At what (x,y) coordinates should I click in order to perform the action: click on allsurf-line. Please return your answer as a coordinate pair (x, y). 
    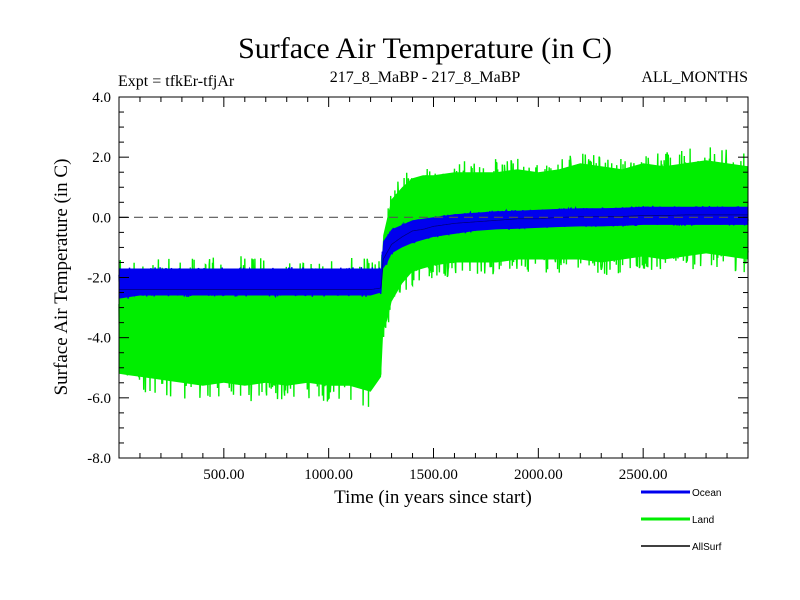
    Looking at the image, I should click on (433, 252).